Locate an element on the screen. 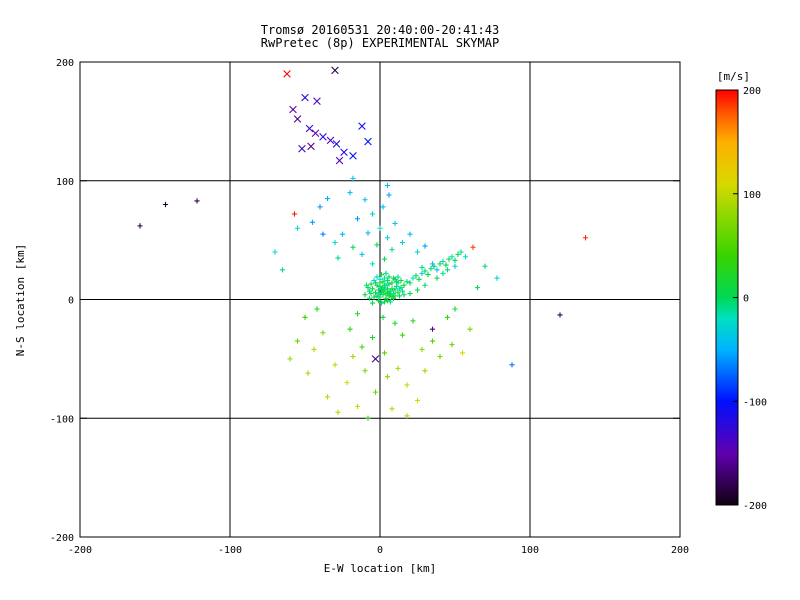 The width and height of the screenshot is (800, 600). y-axis-label: N-S location [km] is located at coordinates (20, 300).